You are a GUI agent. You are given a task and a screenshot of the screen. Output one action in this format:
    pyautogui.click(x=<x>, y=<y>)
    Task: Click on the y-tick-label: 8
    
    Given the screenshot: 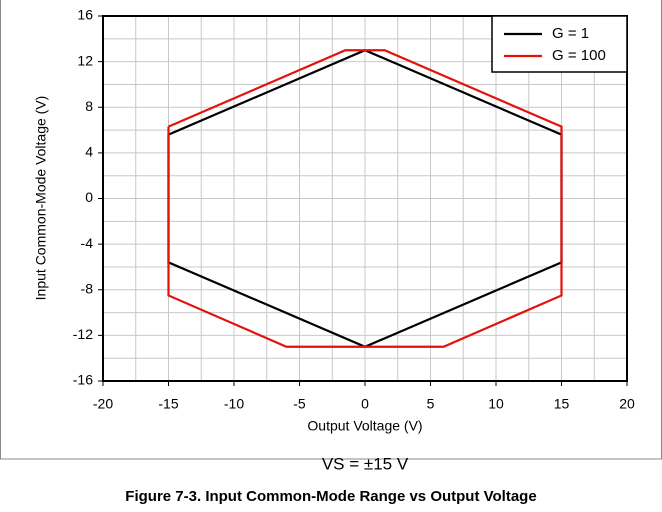 What is the action you would take?
    pyautogui.click(x=89, y=106)
    